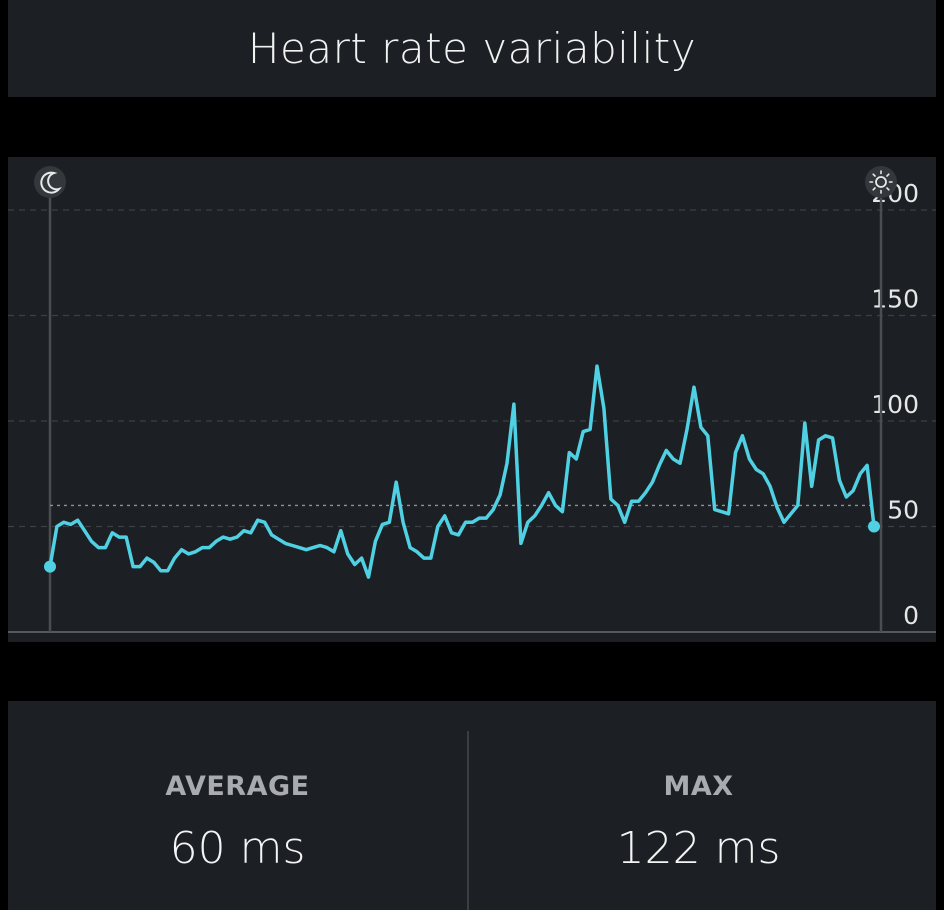 The height and width of the screenshot is (910, 944). Describe the element at coordinates (698, 848) in the screenshot. I see `max-value: 122 ms` at that location.